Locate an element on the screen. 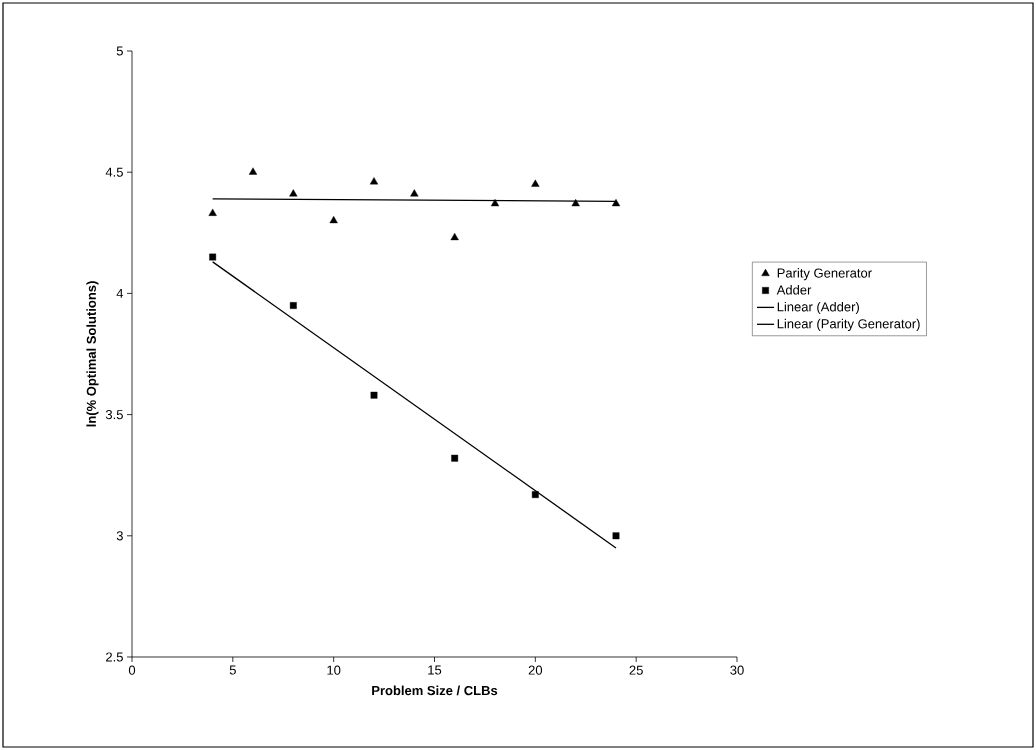 The width and height of the screenshot is (1036, 750). y-tick-label: 4 is located at coordinates (120, 293).